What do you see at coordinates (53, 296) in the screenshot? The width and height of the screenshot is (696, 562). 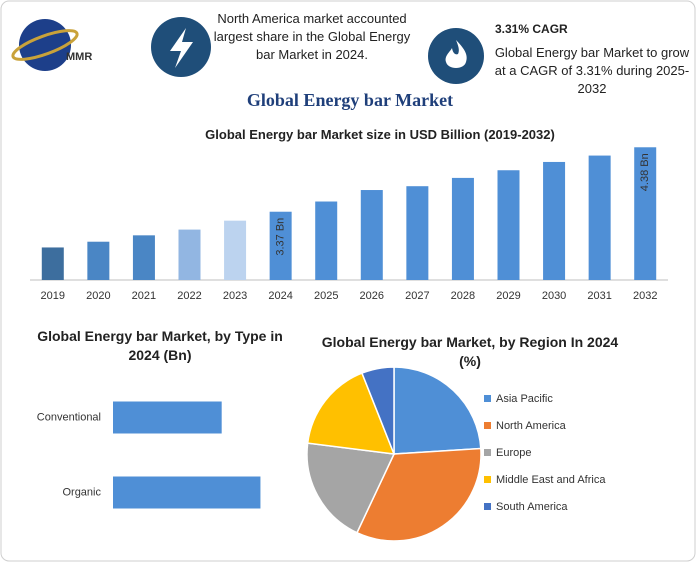 I see `x-tick-label: 2019` at bounding box center [53, 296].